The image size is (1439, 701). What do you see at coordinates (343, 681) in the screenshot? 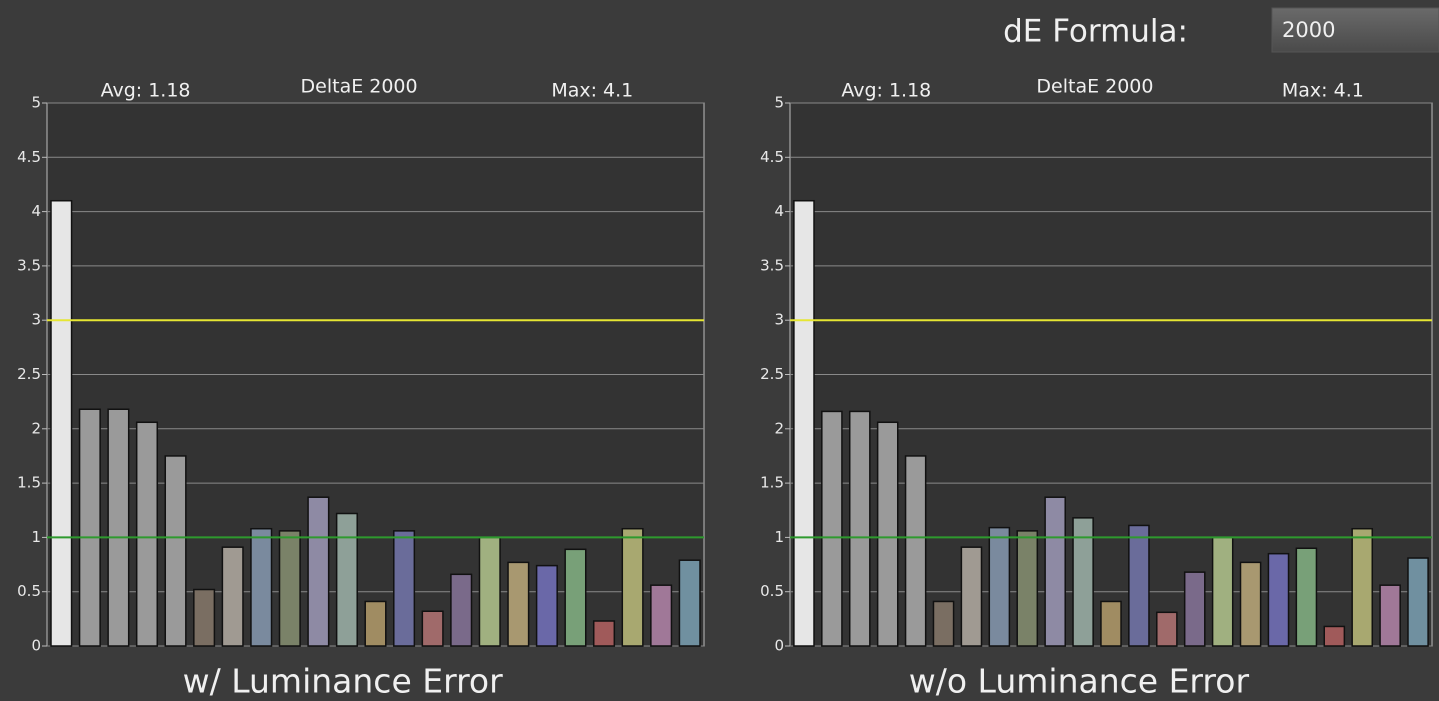
I see `chart-caption: w/ Luminance Error` at bounding box center [343, 681].